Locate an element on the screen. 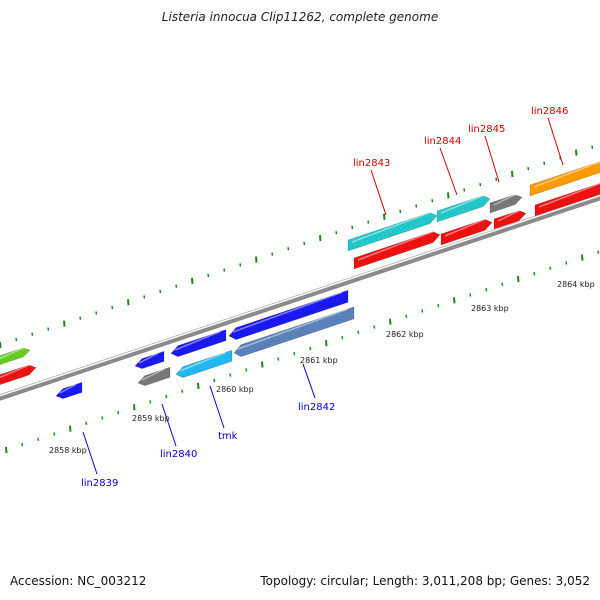 The image size is (600, 600). gene-label-forward: lin2846 is located at coordinates (549, 111).